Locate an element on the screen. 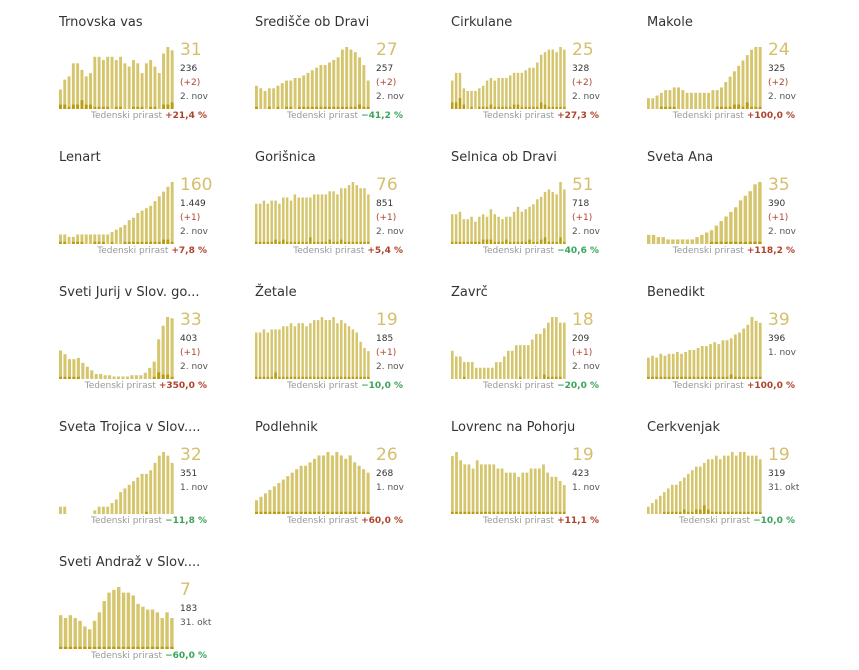  total-cases: 51 is located at coordinates (583, 185).